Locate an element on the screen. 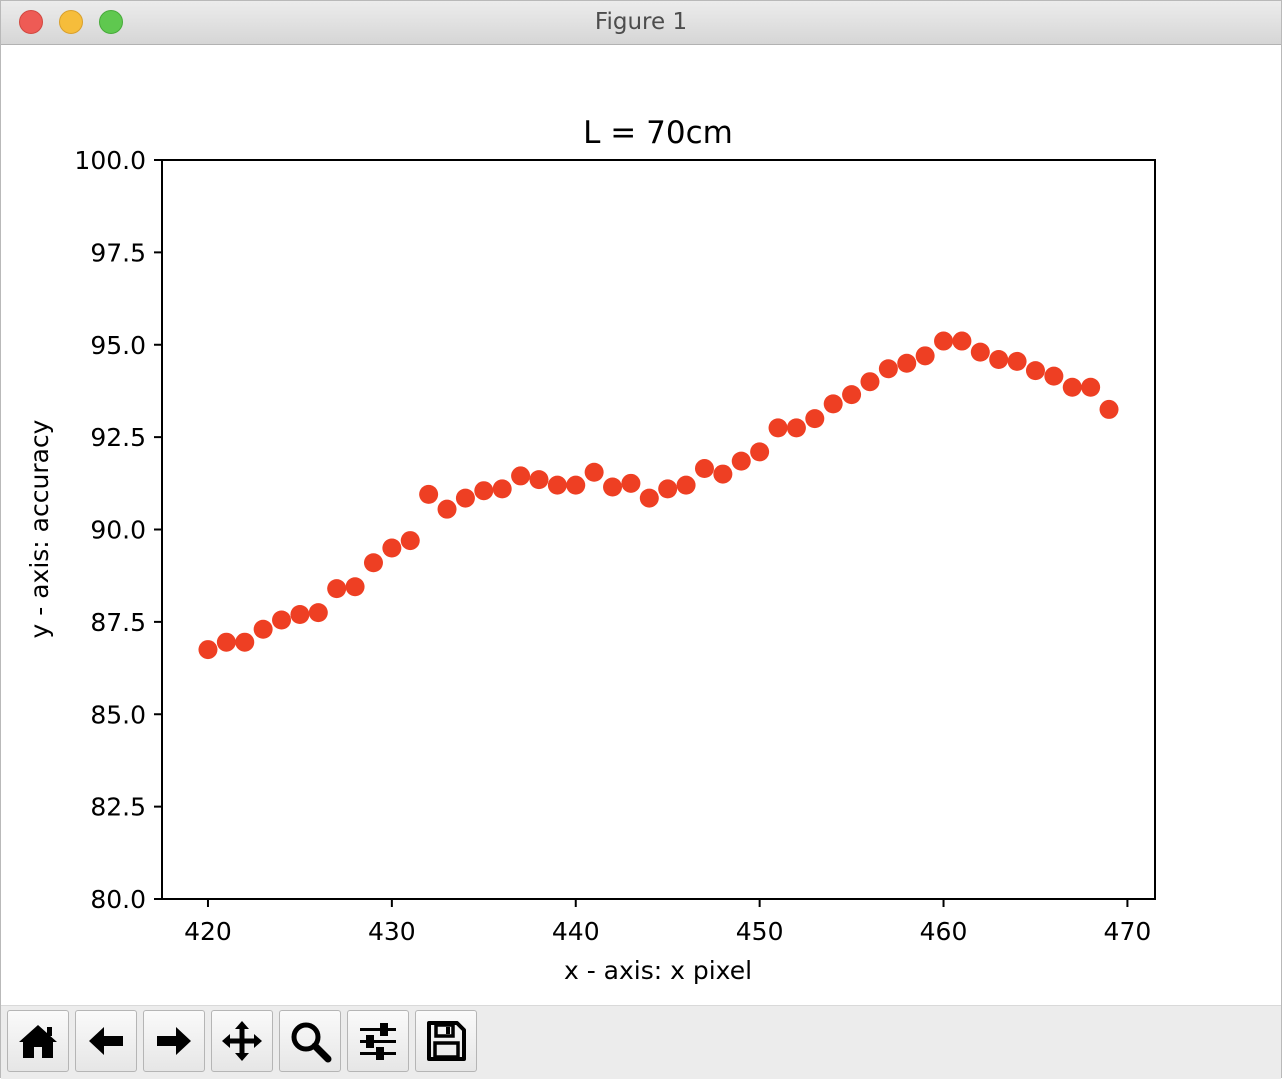  x-axis-label: x - axis: x pixel is located at coordinates (658, 970).